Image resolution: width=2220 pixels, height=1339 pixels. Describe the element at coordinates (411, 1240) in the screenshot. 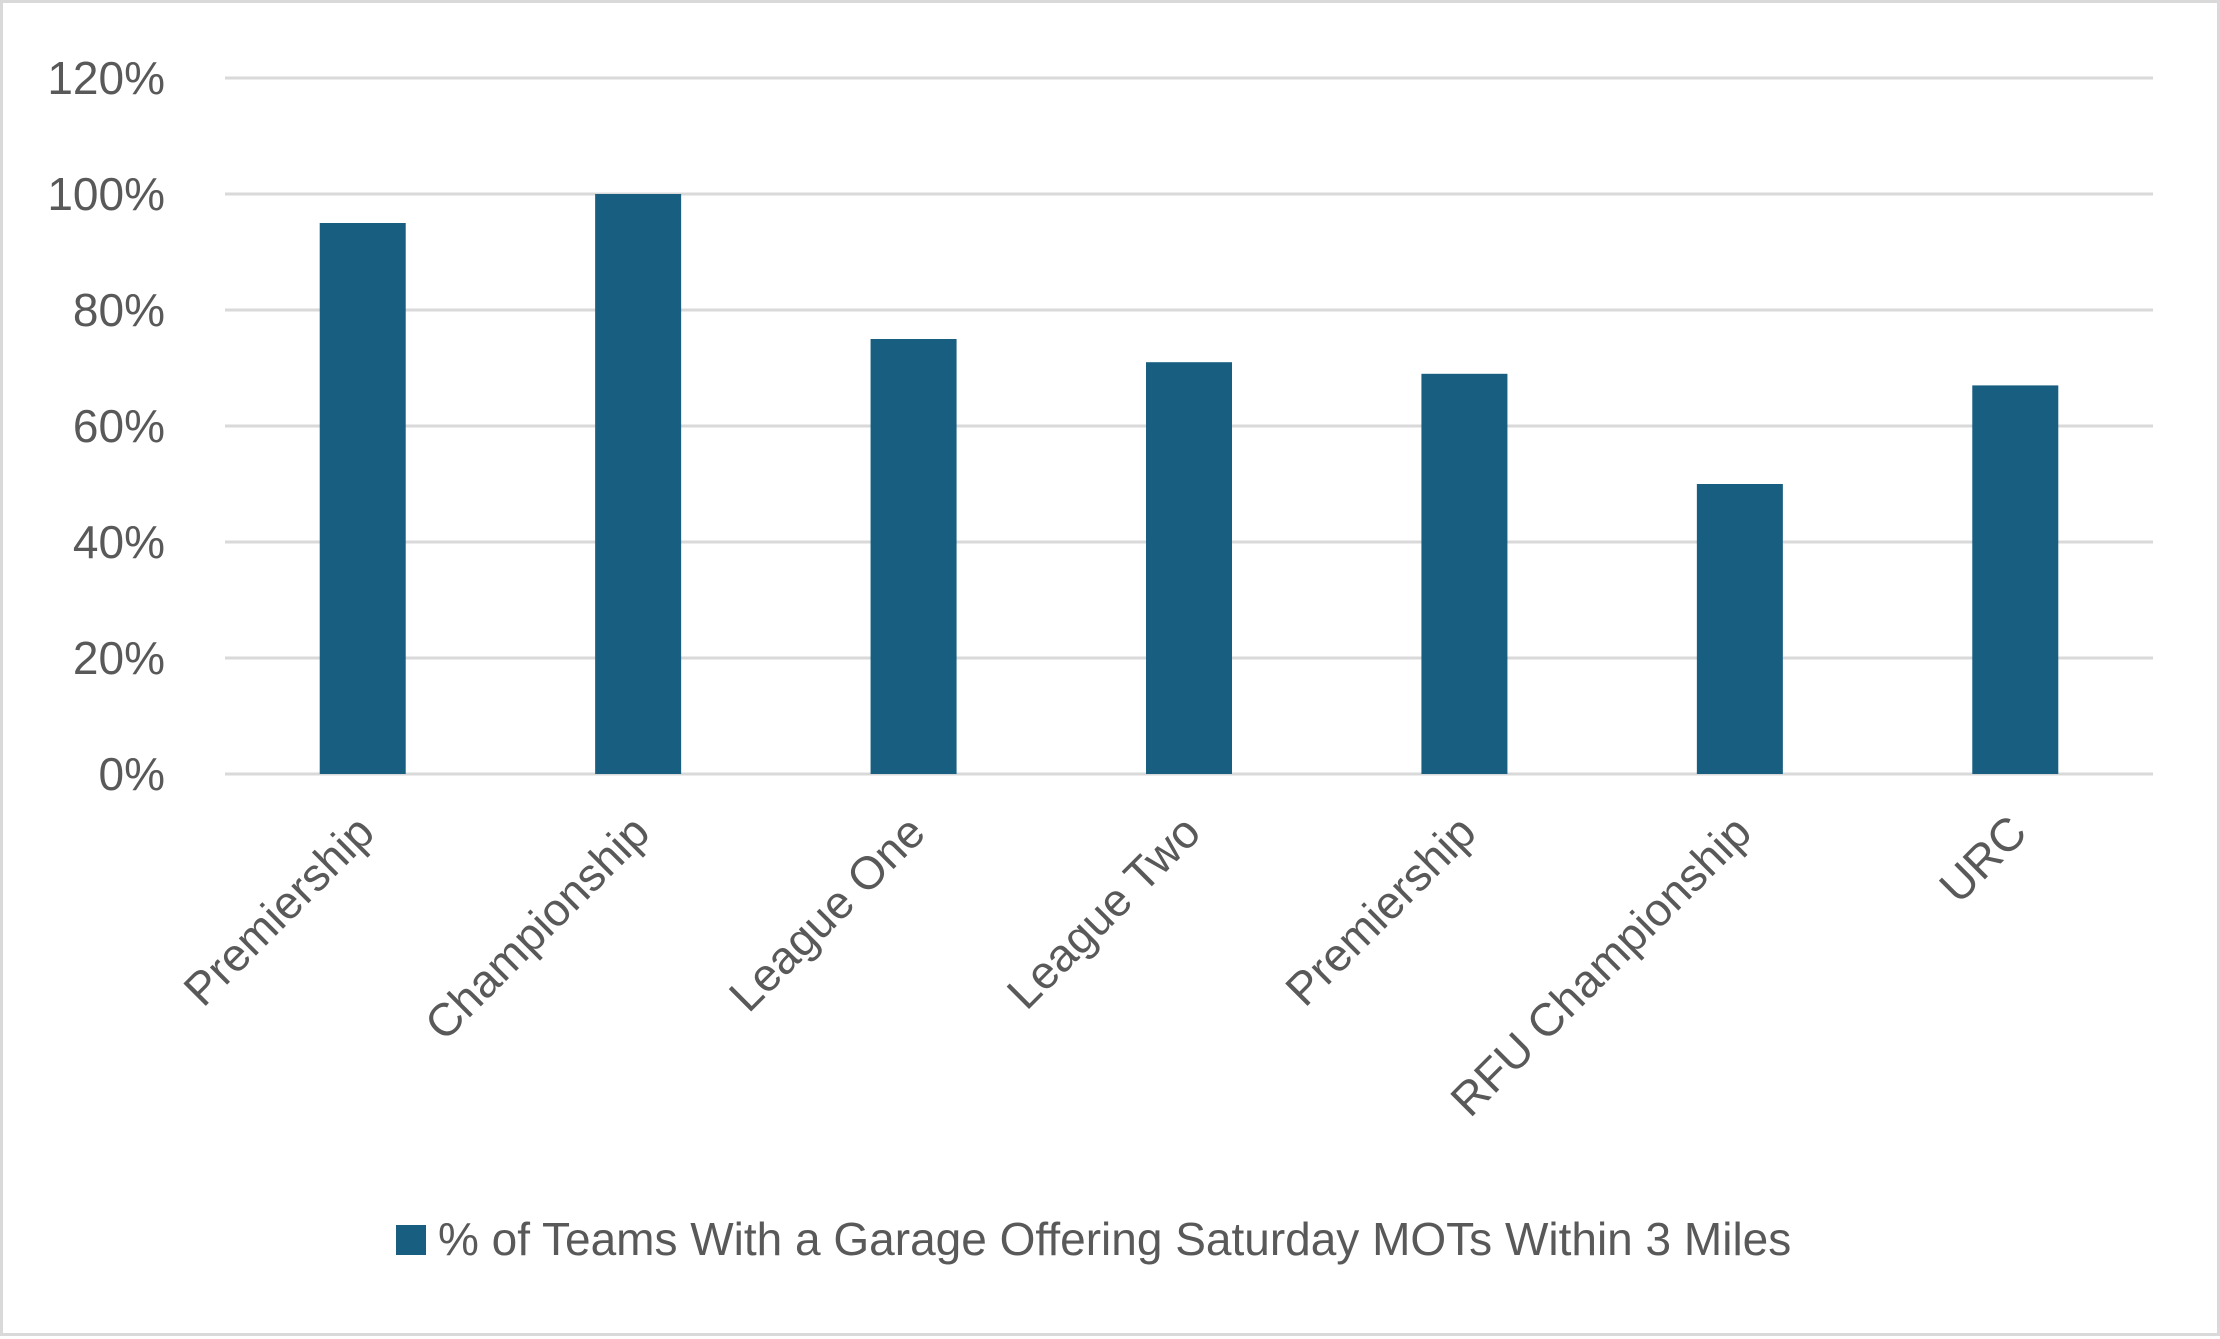

I see `legend-swatch` at that location.